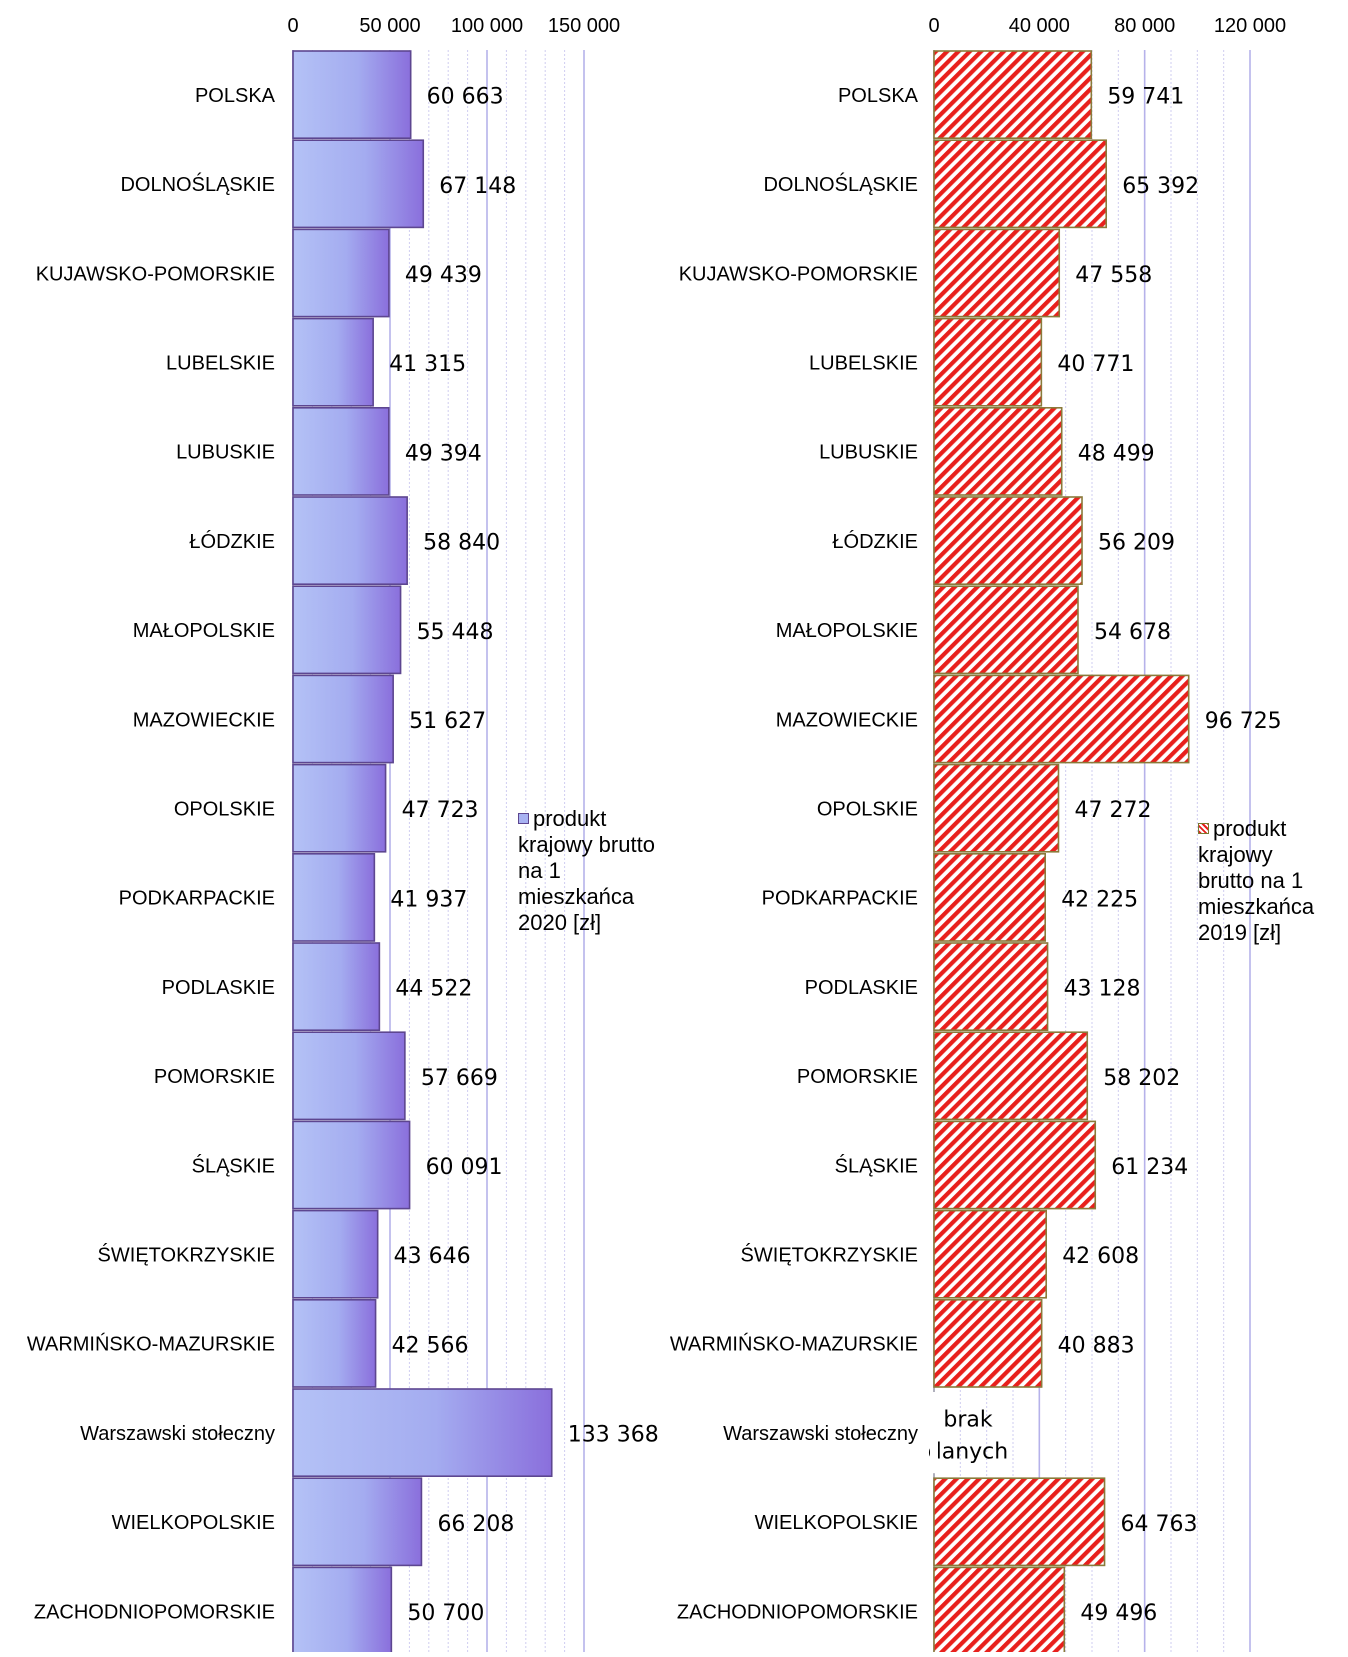 The width and height of the screenshot is (1348, 1657). I want to click on data-label-2020-kujawsko-pomorskie: 49 439, so click(443, 275).